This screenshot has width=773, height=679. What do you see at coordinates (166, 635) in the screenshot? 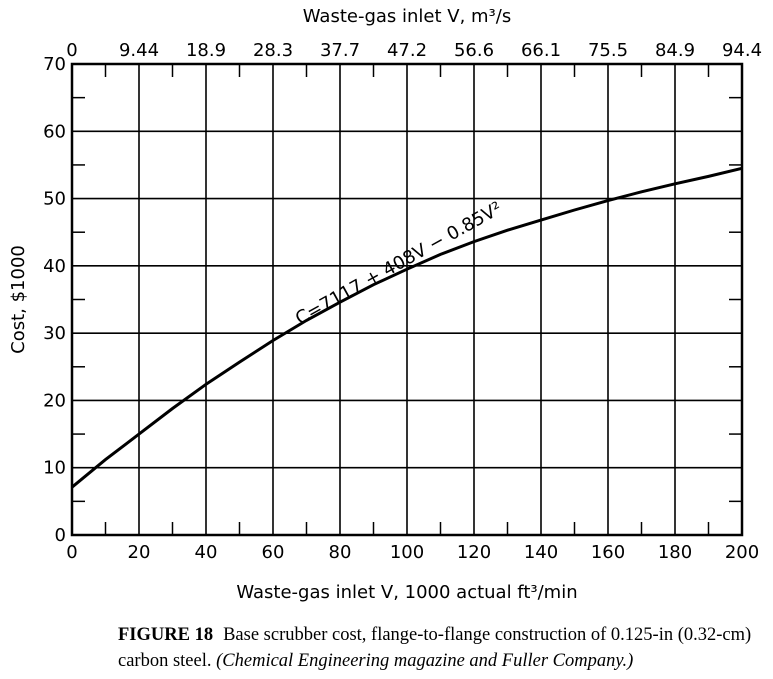
I see `figure-label: FIGURE 18` at bounding box center [166, 635].